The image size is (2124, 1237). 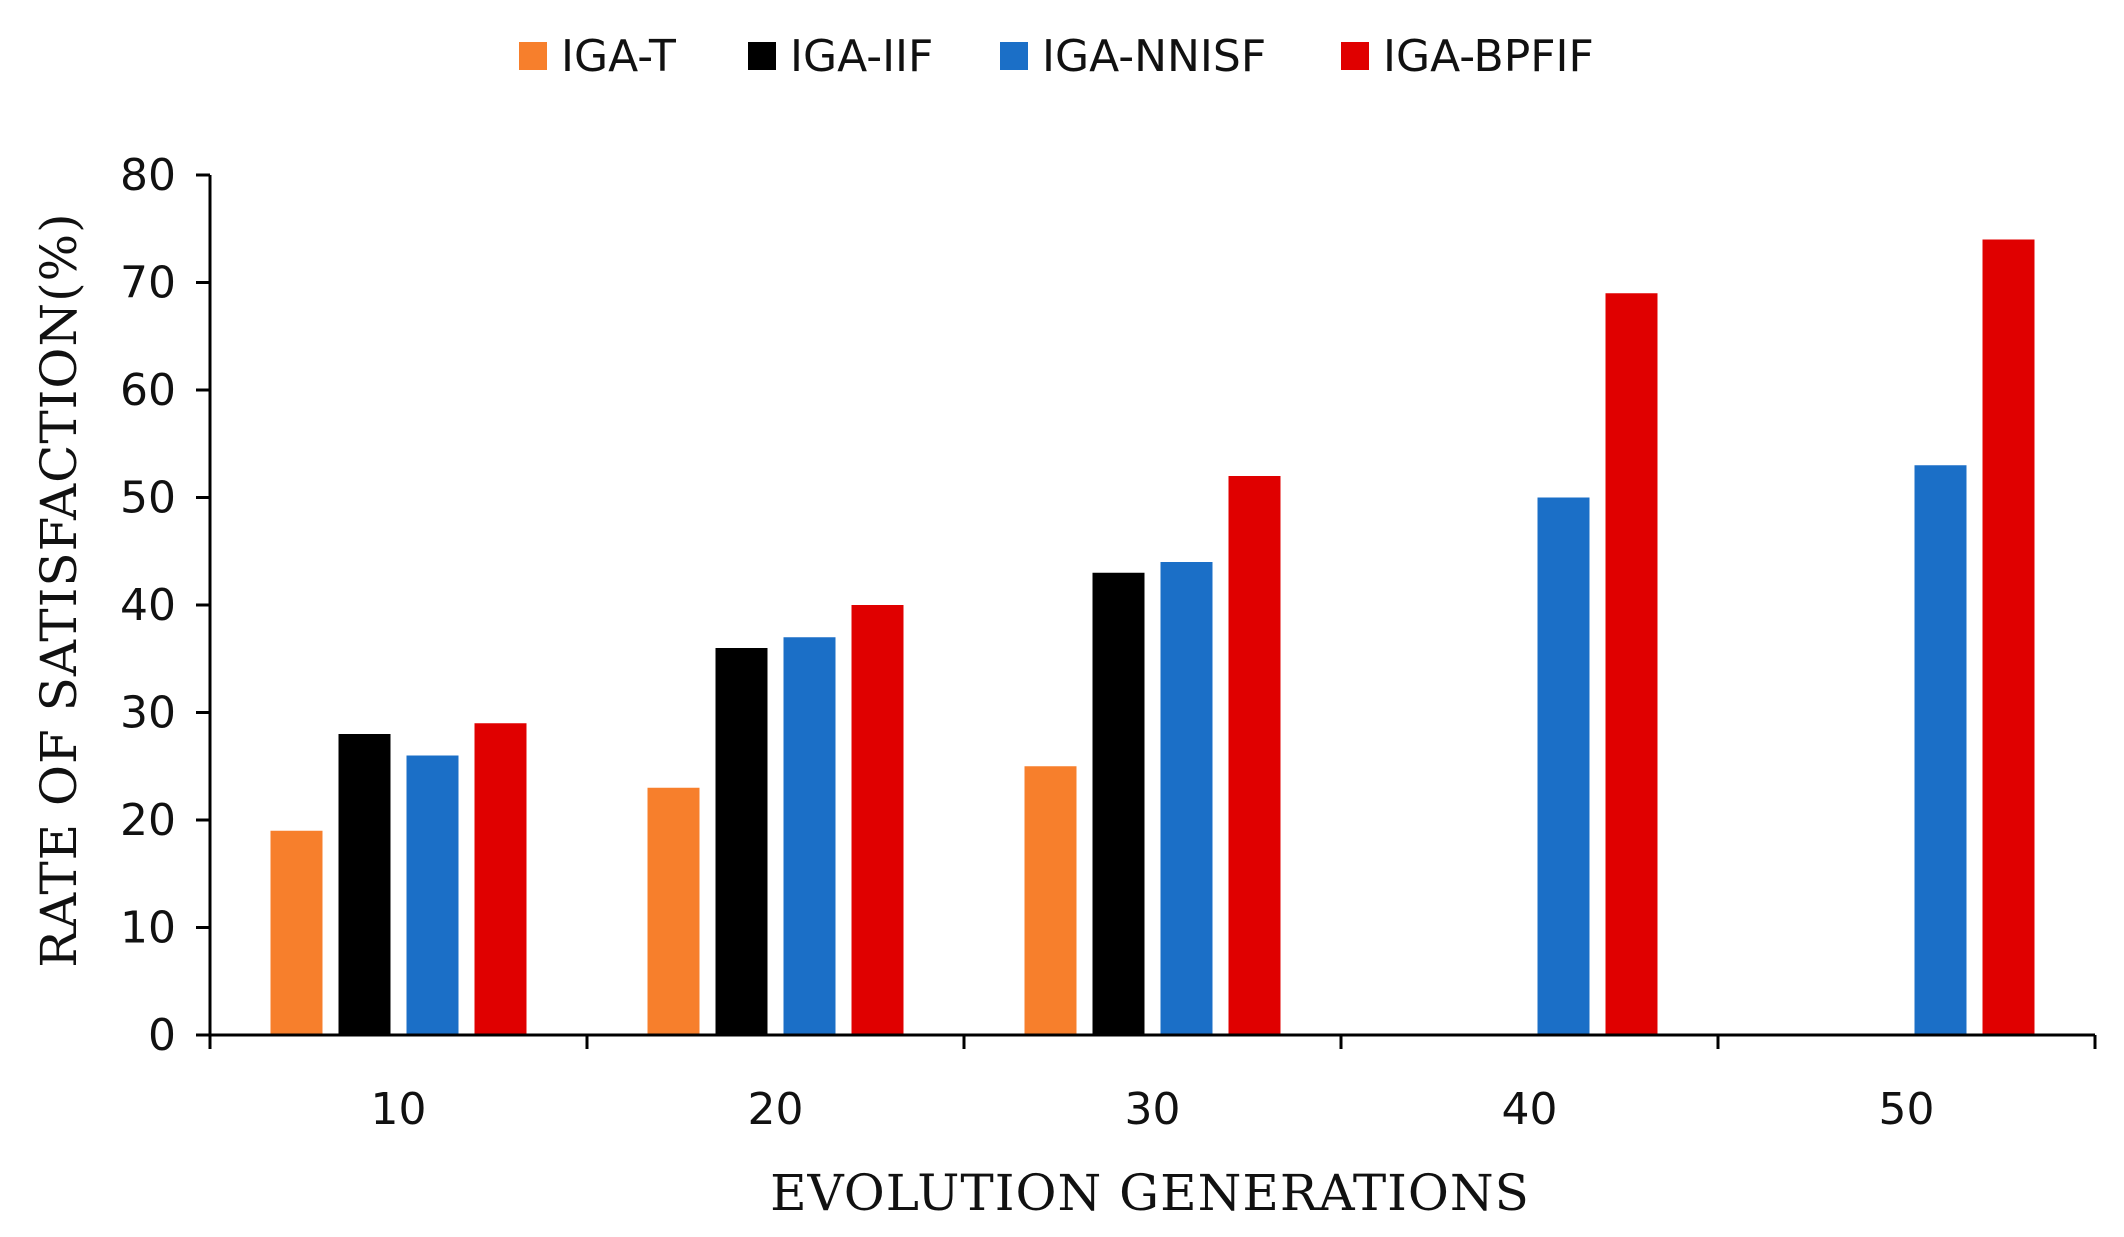 I want to click on y-tick-label: 60, so click(x=148, y=390).